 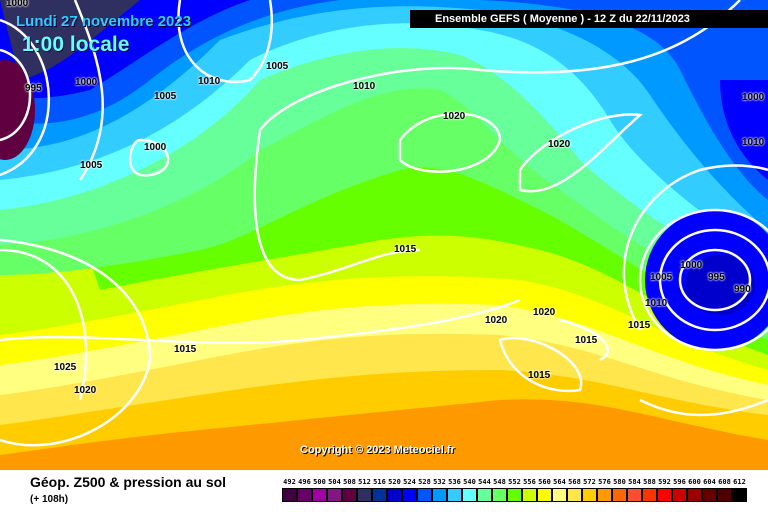 I want to click on legend-entry: 580, so click(x=619, y=490).